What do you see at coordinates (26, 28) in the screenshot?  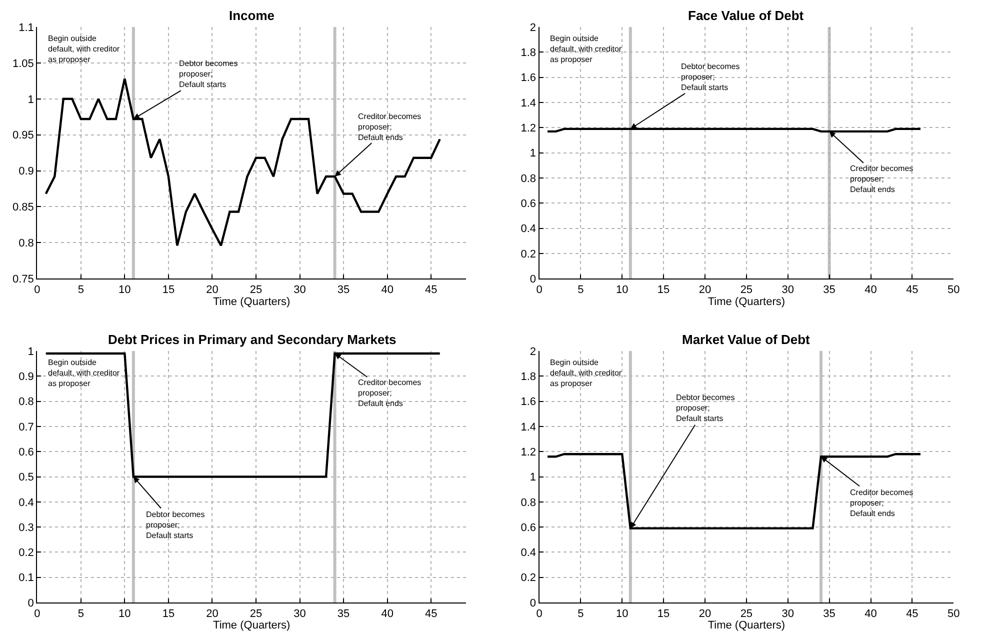 I see `y-tick-label: 1.1` at bounding box center [26, 28].